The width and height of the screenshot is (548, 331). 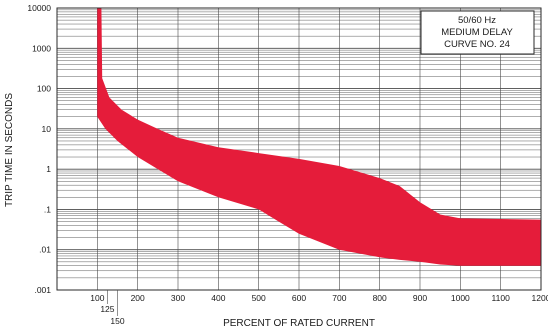 I want to click on y-tick-labels: 10000 1000 100 10 1 .1 .01 .001, so click(x=39, y=149).